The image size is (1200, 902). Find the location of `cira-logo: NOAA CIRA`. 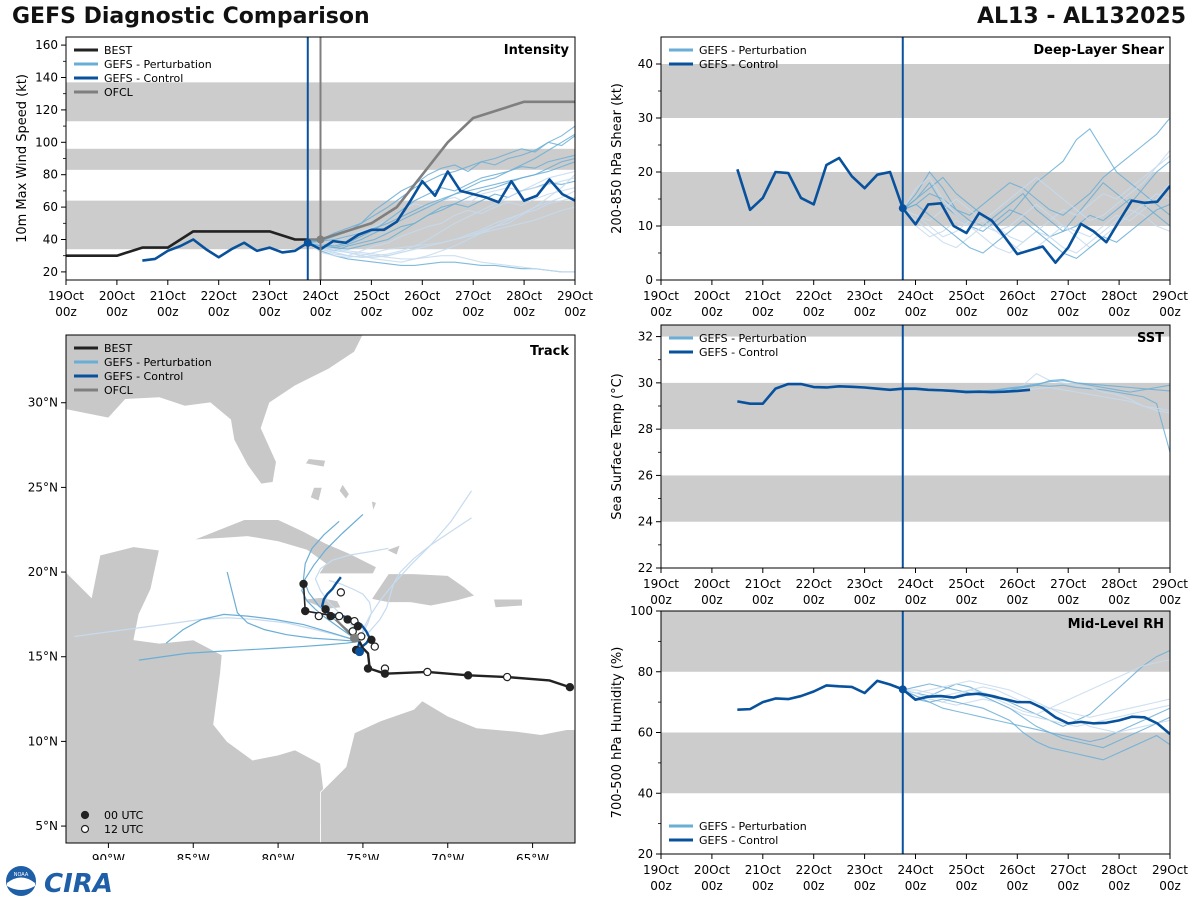

cira-logo: NOAA CIRA is located at coordinates (59, 881).